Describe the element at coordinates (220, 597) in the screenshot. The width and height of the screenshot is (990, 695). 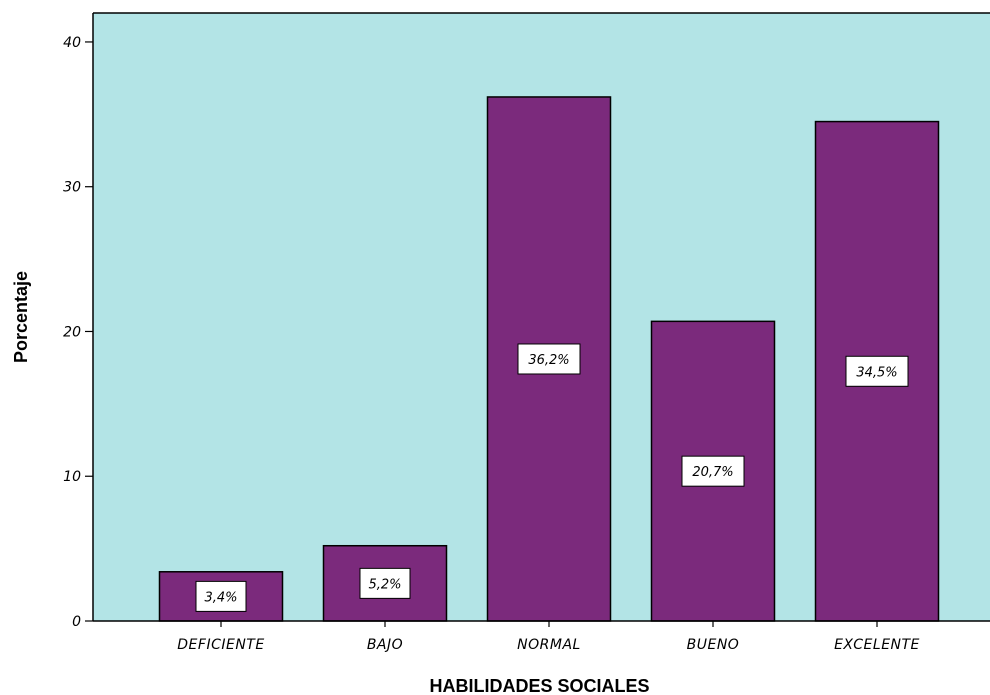
I see `data-label: 3,4%` at that location.